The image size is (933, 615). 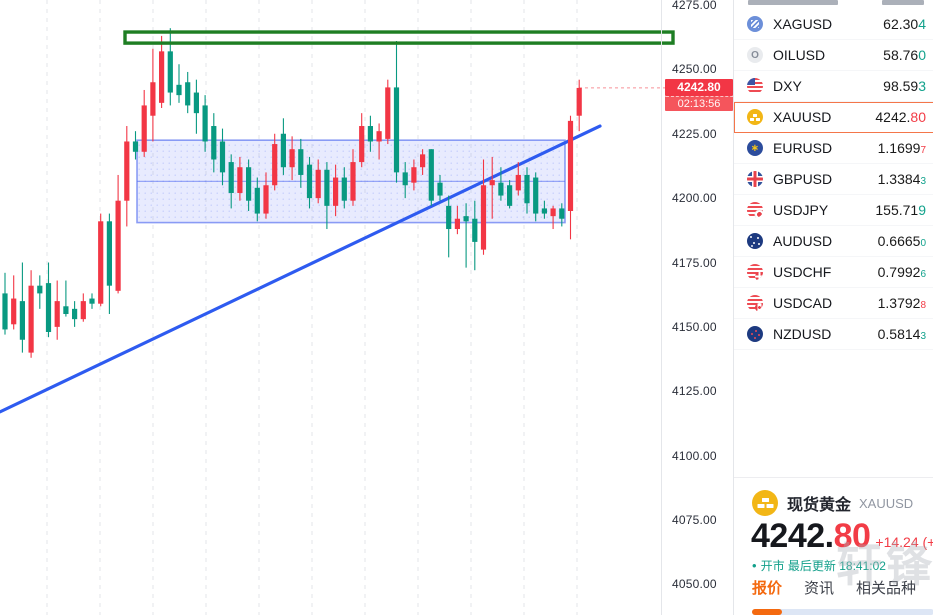 What do you see at coordinates (799, 55) in the screenshot?
I see `pair-label: OILUSD` at bounding box center [799, 55].